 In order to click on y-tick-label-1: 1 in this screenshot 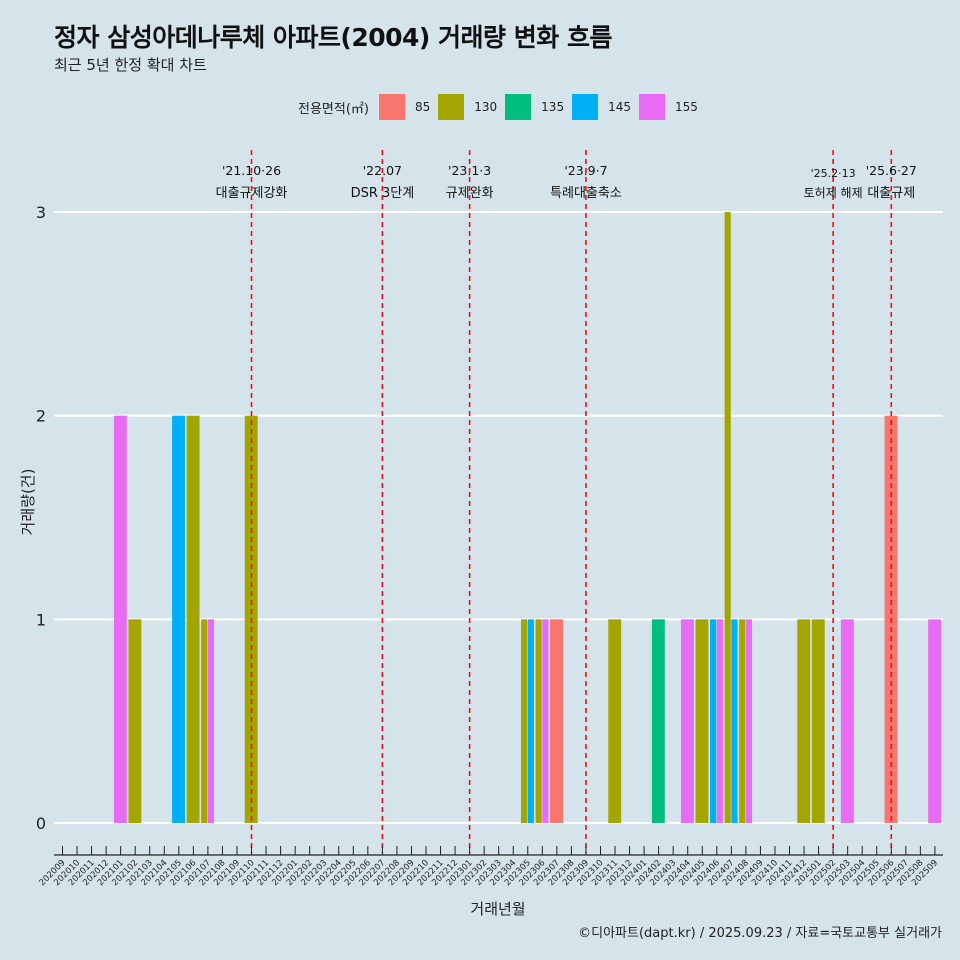, I will do `click(41, 619)`.